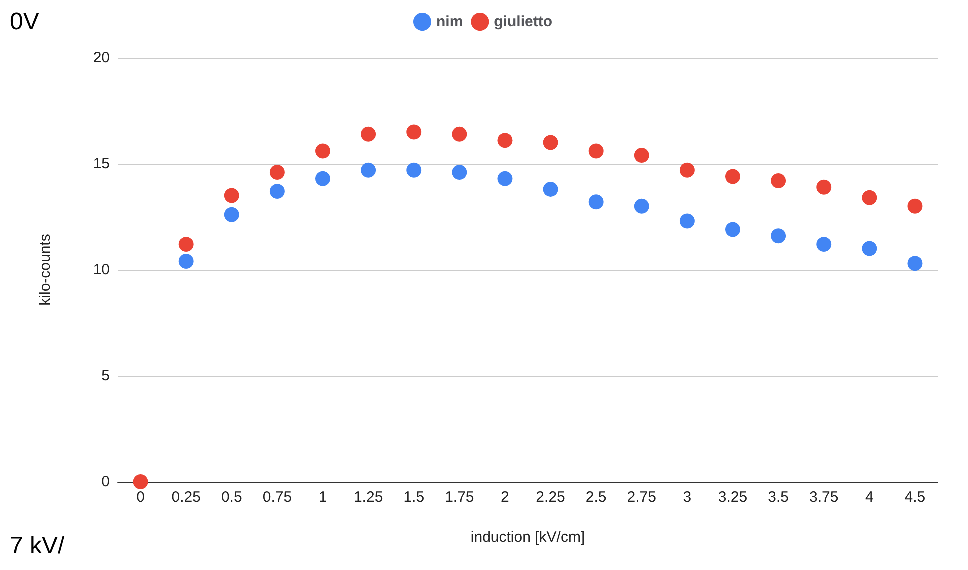 The height and width of the screenshot is (570, 968). I want to click on x-tick-label: 2.75, so click(641, 497).